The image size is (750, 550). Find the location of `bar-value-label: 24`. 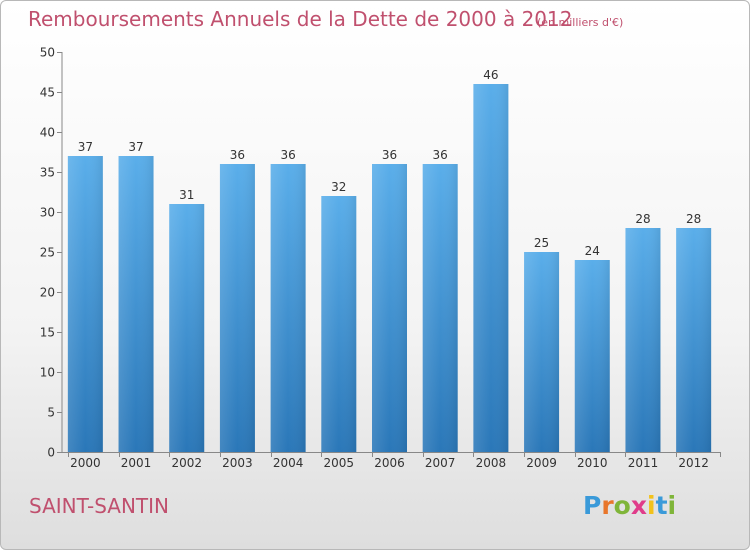

bar-value-label: 24 is located at coordinates (592, 251).